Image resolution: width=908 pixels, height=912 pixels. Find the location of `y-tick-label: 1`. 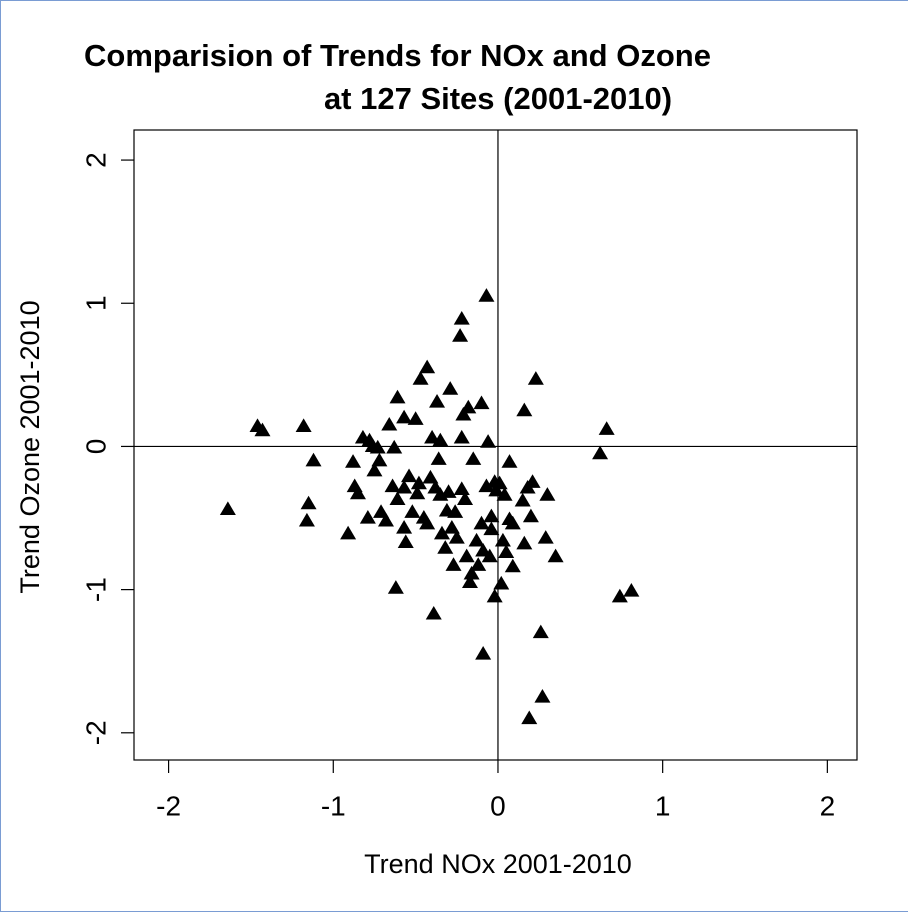

y-tick-label: 1 is located at coordinates (95, 303).